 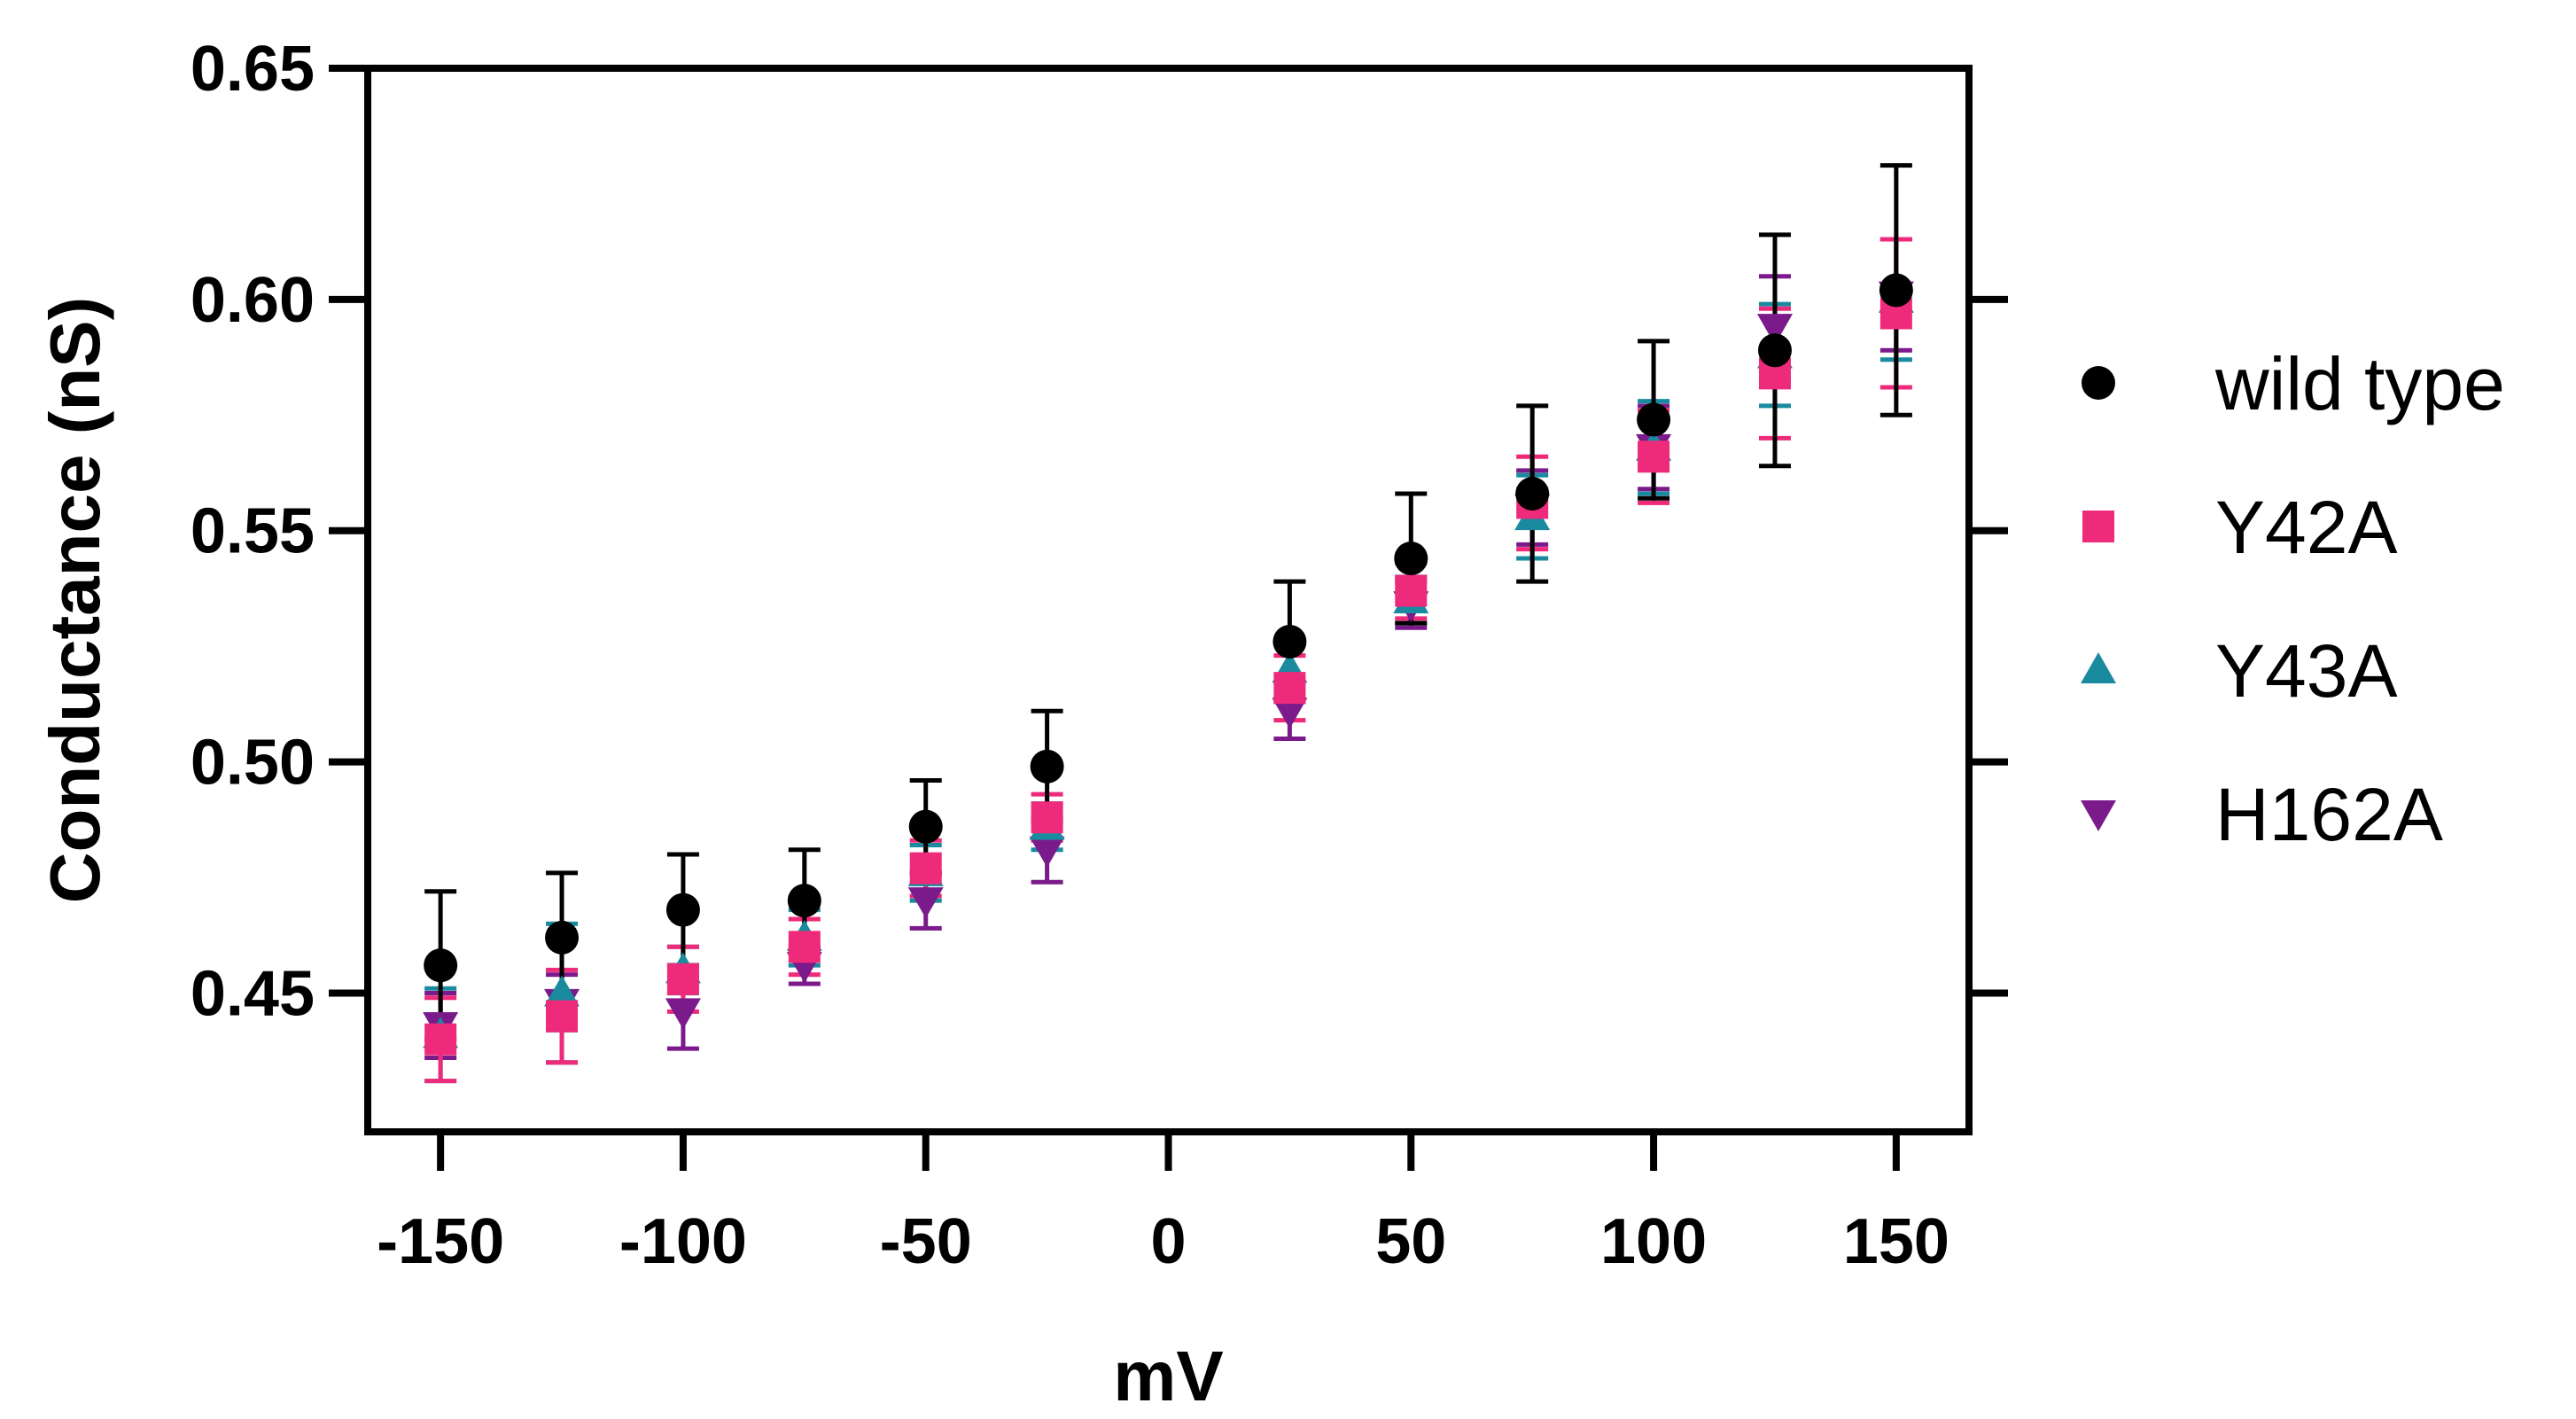 I want to click on x-tick-label: -50, so click(x=926, y=1241).